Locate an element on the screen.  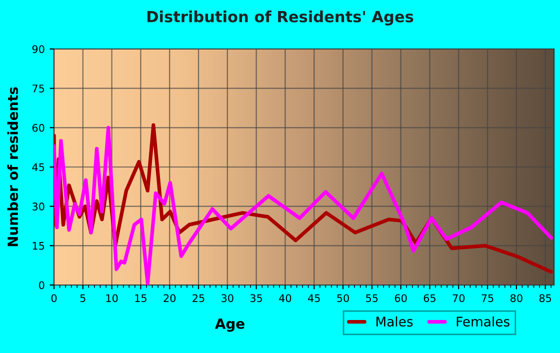
legend-label: Females is located at coordinates (483, 321).